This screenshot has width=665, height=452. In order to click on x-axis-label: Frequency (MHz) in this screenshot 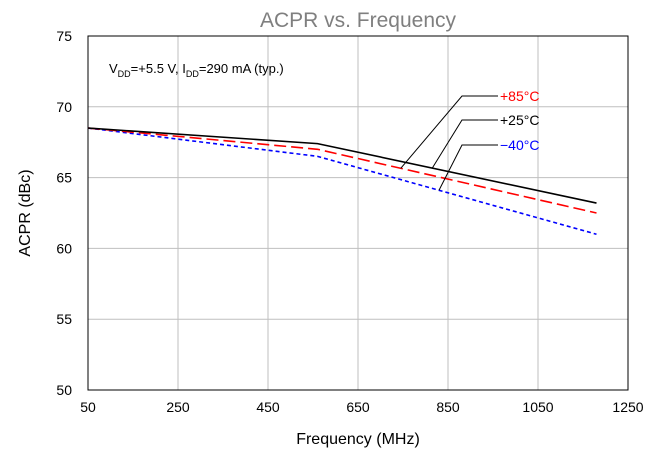, I will do `click(358, 439)`.